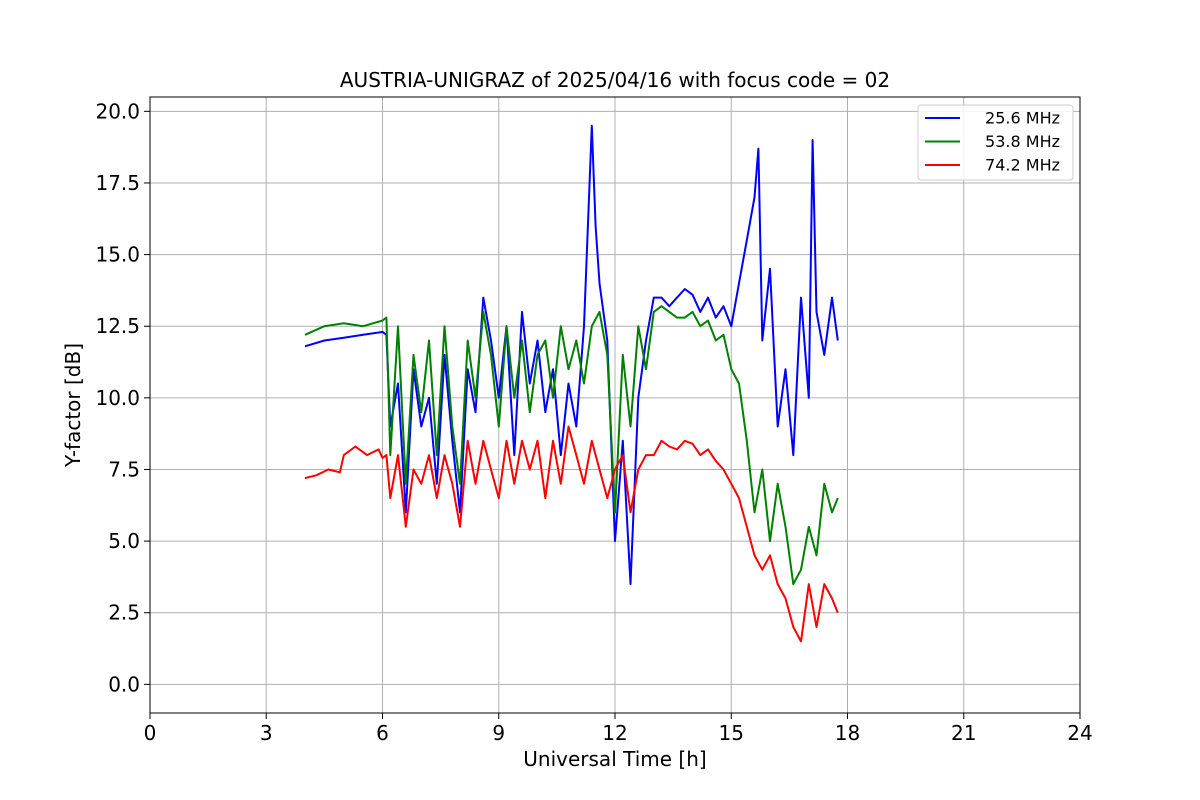 The width and height of the screenshot is (1200, 800). I want to click on legend-label: 53.8 MHz, so click(1022, 141).